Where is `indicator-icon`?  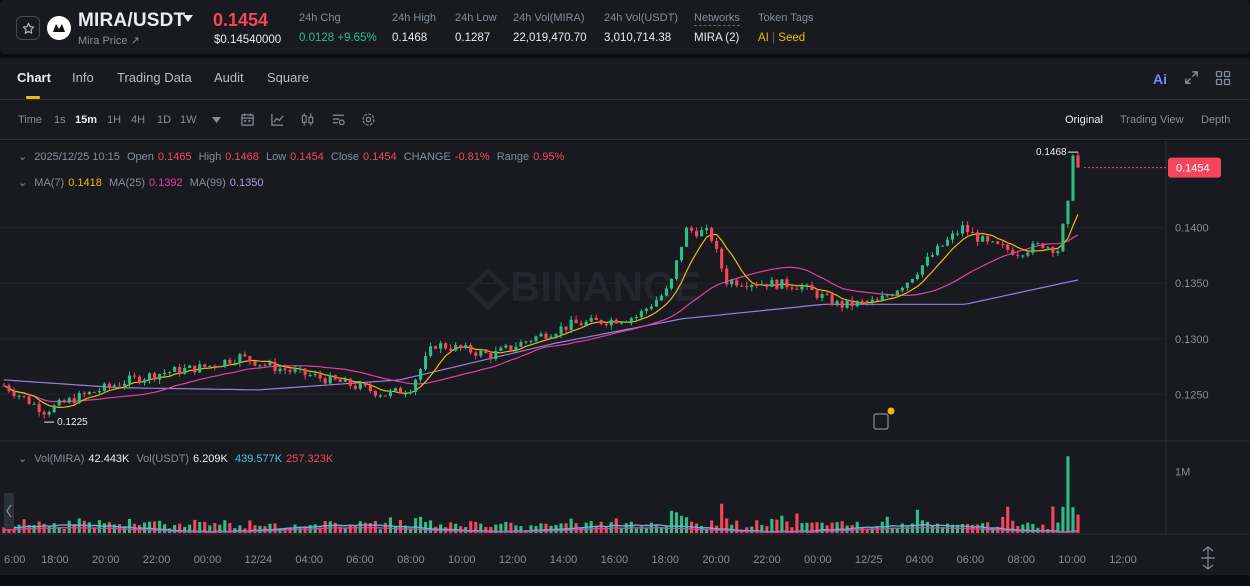
indicator-icon is located at coordinates (277, 119).